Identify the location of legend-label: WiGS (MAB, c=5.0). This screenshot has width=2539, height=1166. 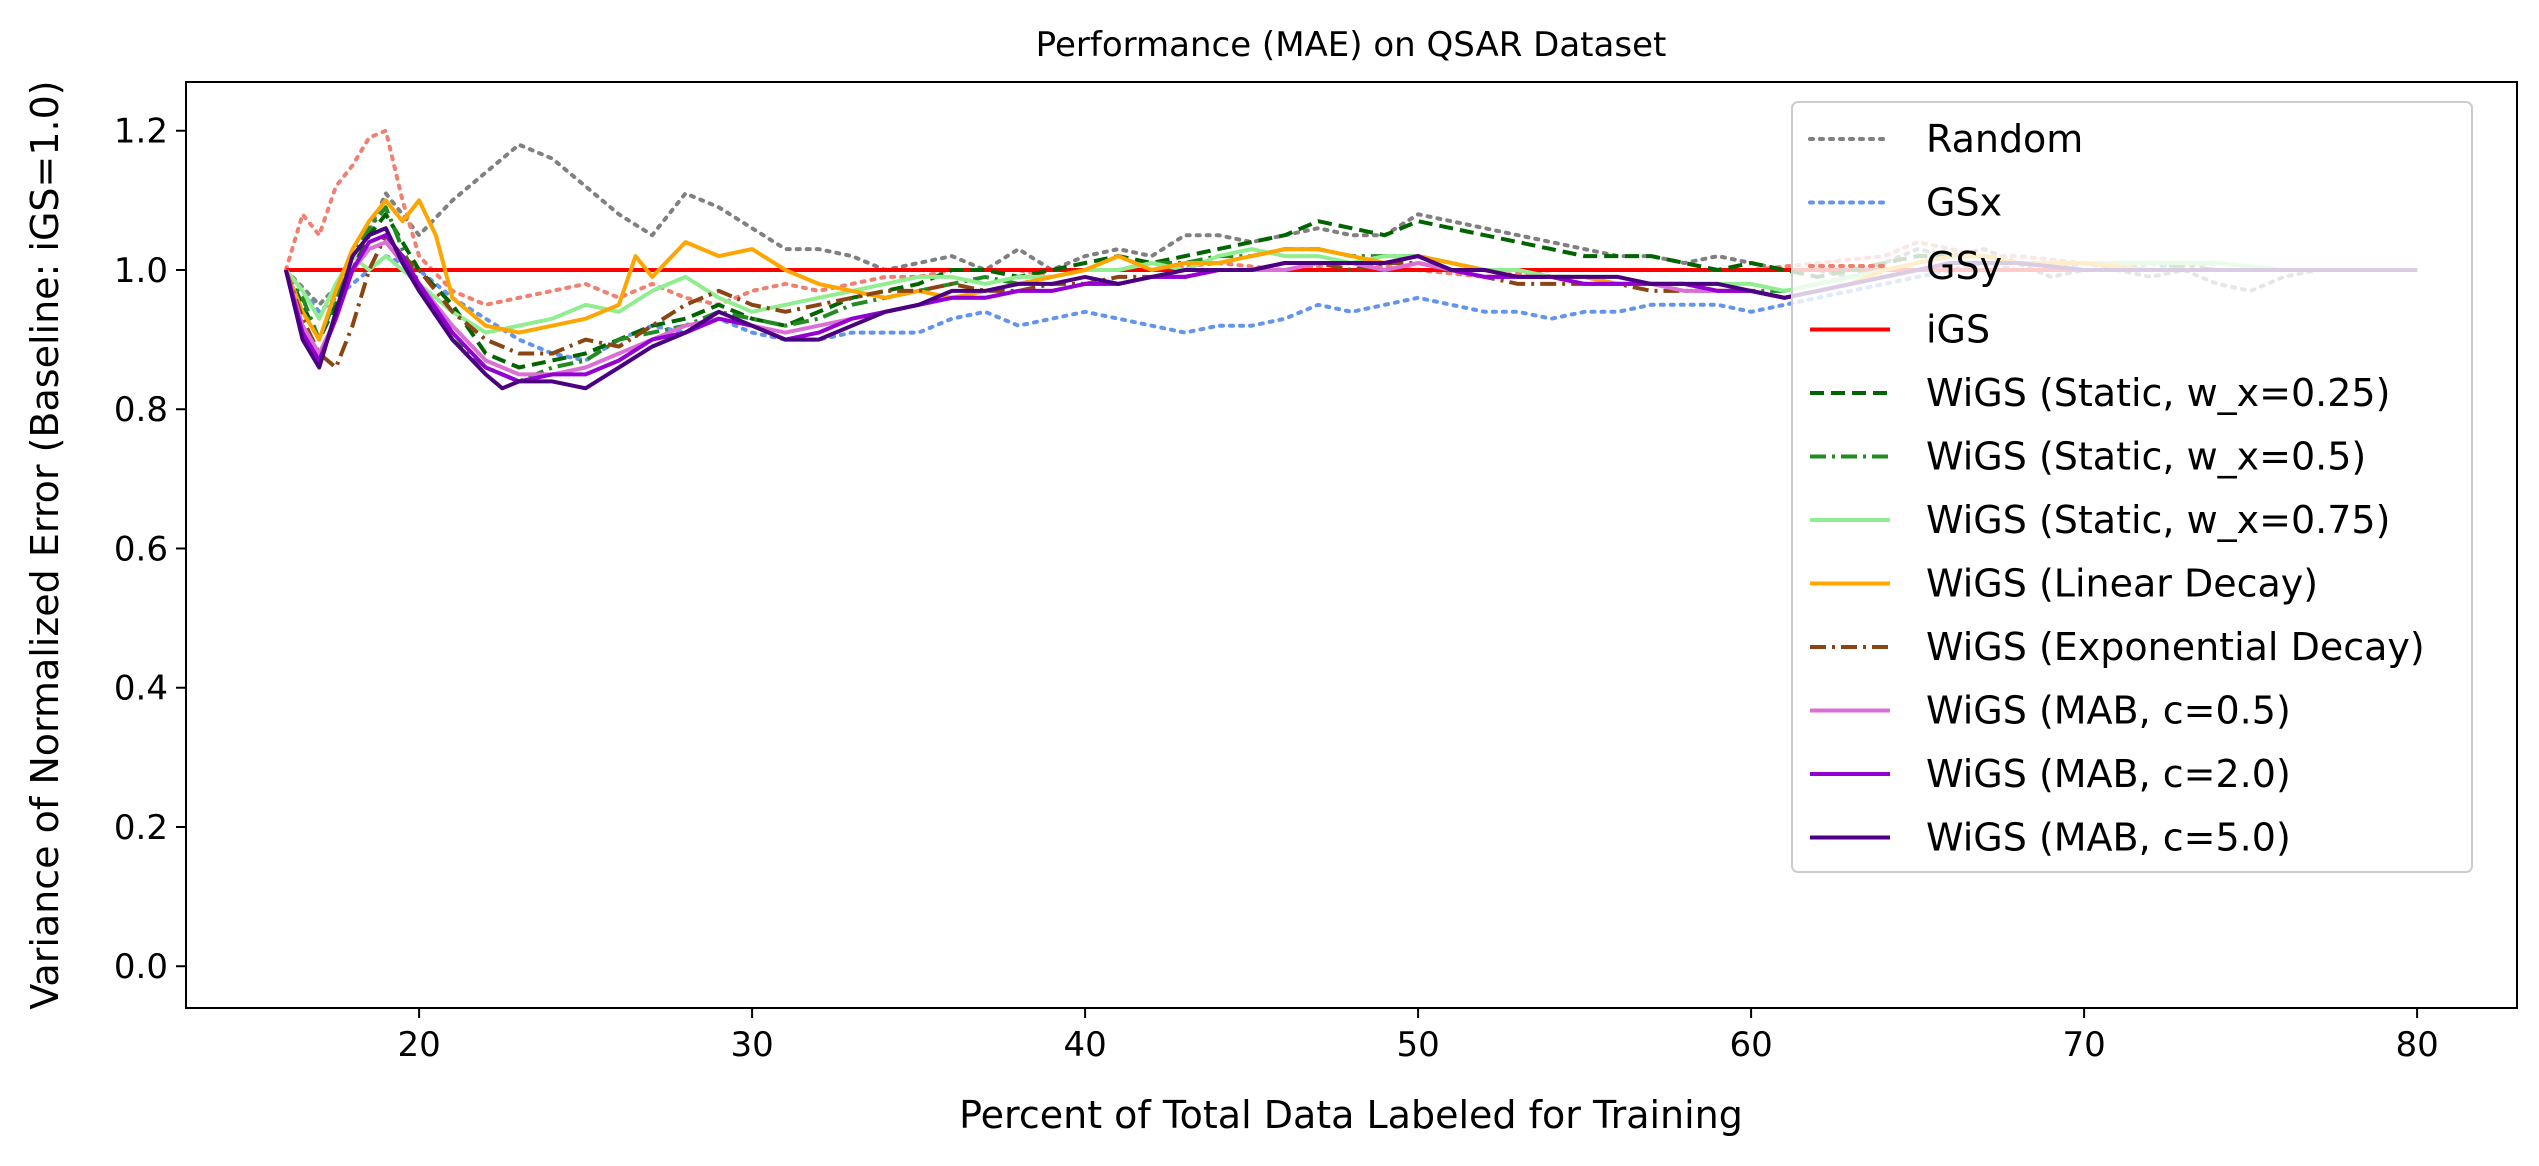
(2108, 838).